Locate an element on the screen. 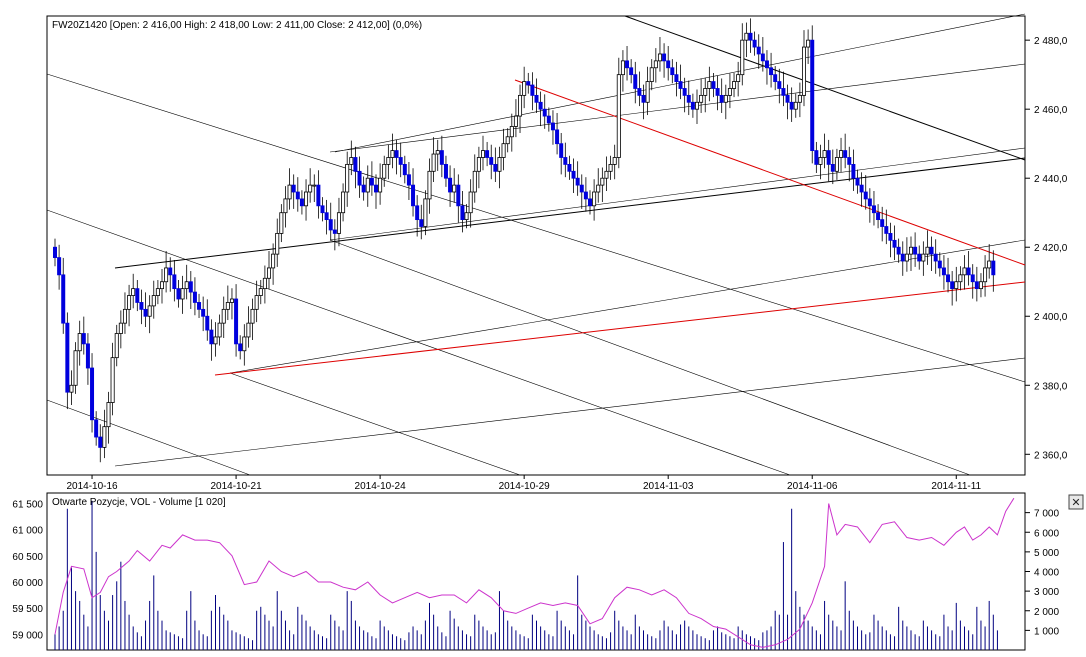  close-icon: ✕ is located at coordinates (1075, 503).